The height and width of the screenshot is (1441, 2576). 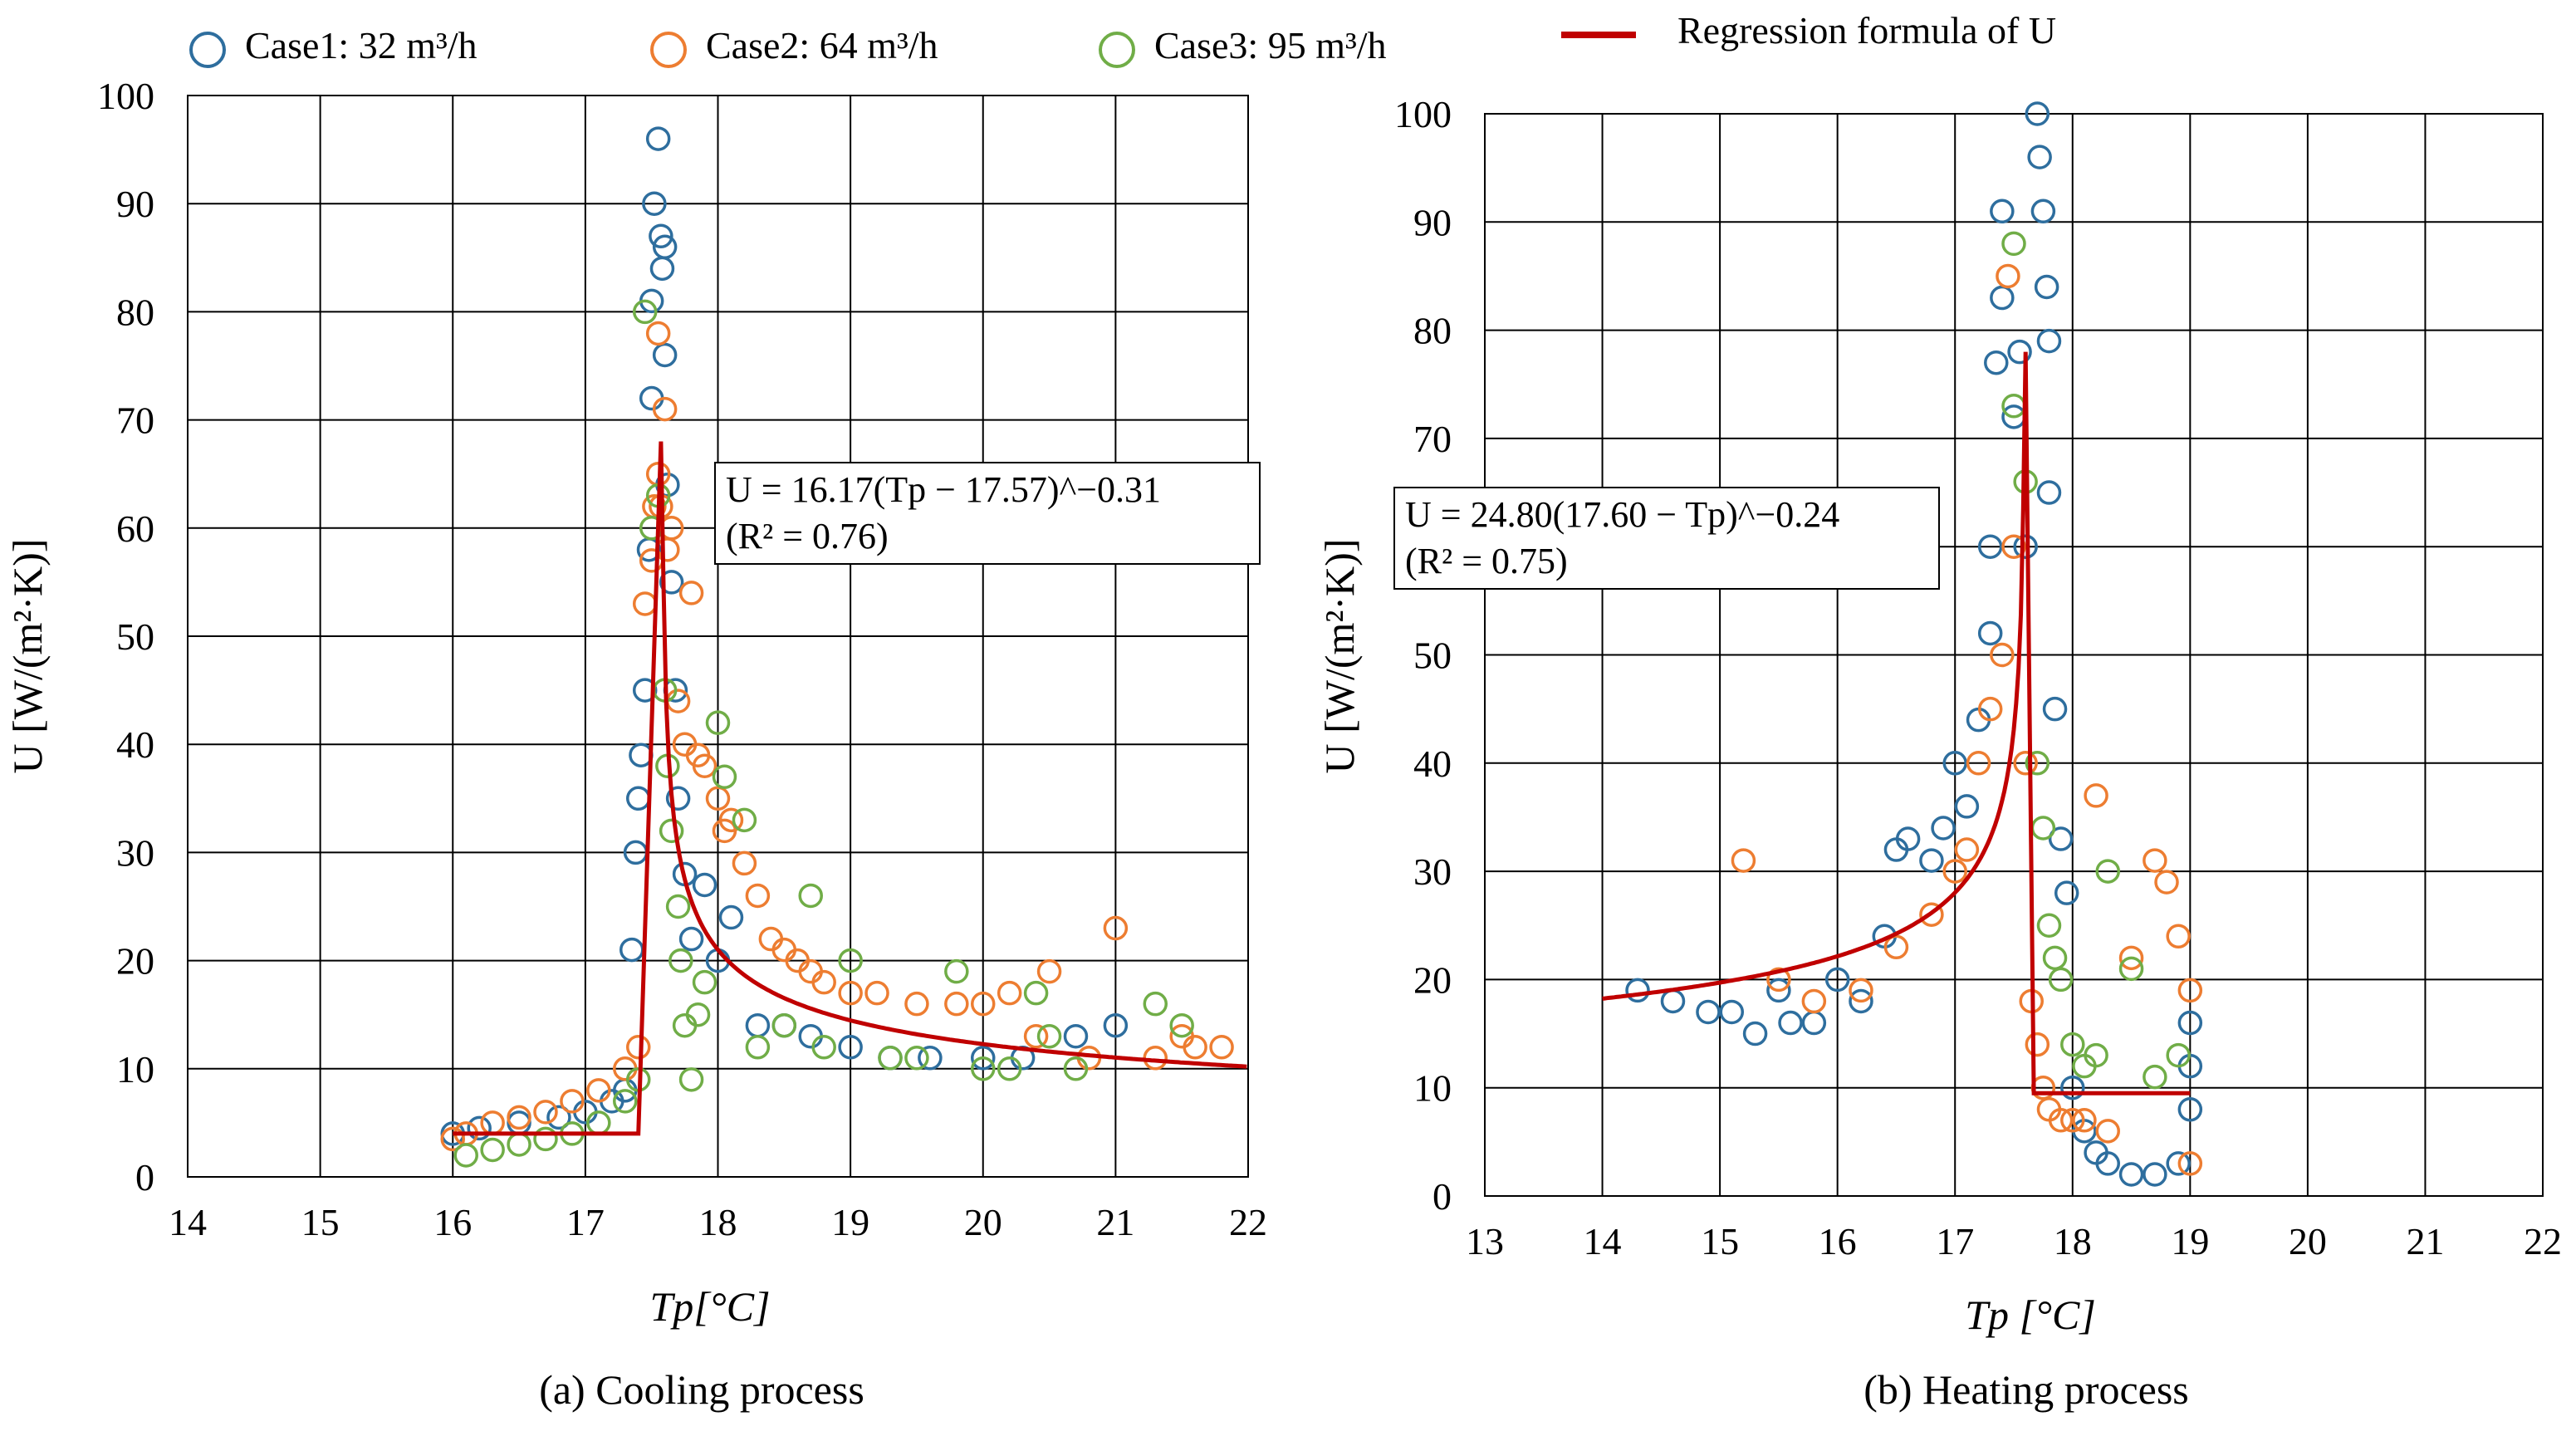 What do you see at coordinates (135, 744) in the screenshot?
I see `cooling-y-tick-label: 40` at bounding box center [135, 744].